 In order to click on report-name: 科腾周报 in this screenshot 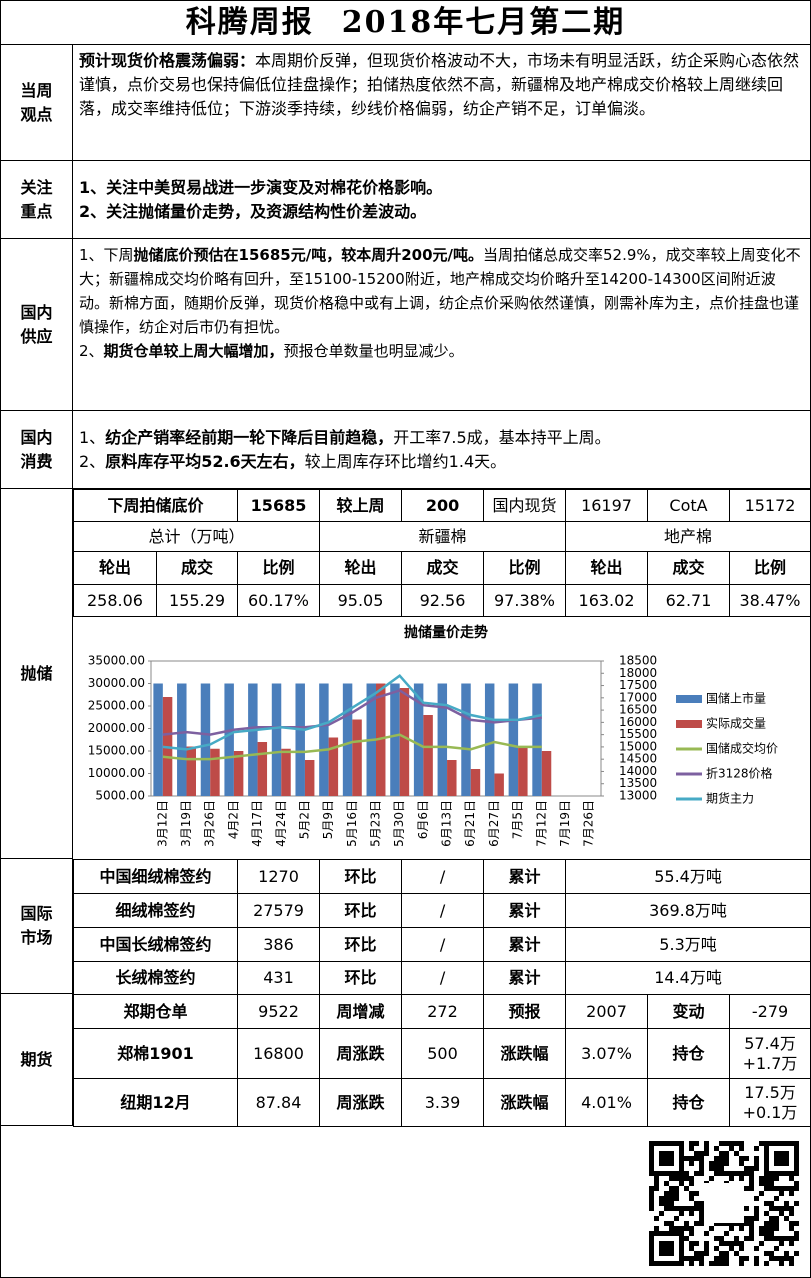, I will do `click(249, 22)`.